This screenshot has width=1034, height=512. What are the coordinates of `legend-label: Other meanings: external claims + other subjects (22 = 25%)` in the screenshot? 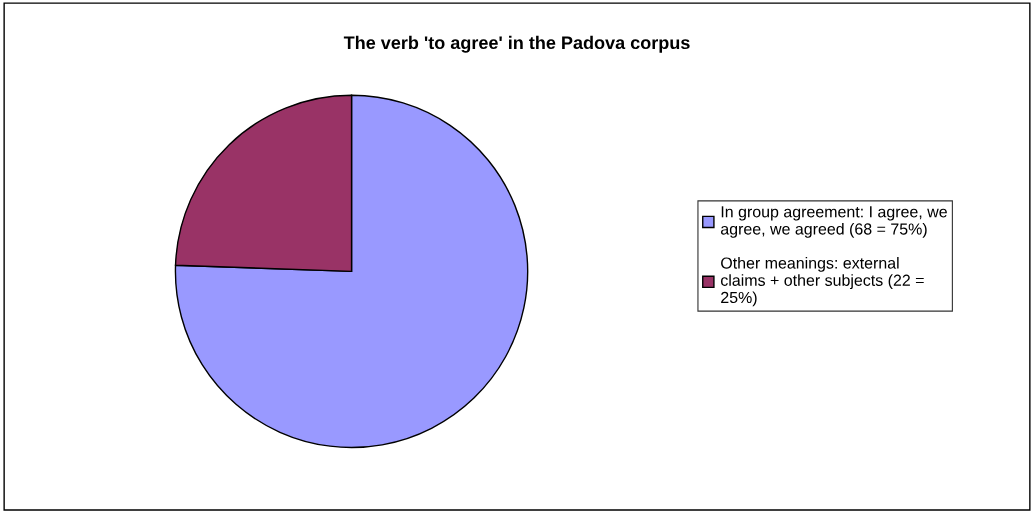 It's located at (822, 281).